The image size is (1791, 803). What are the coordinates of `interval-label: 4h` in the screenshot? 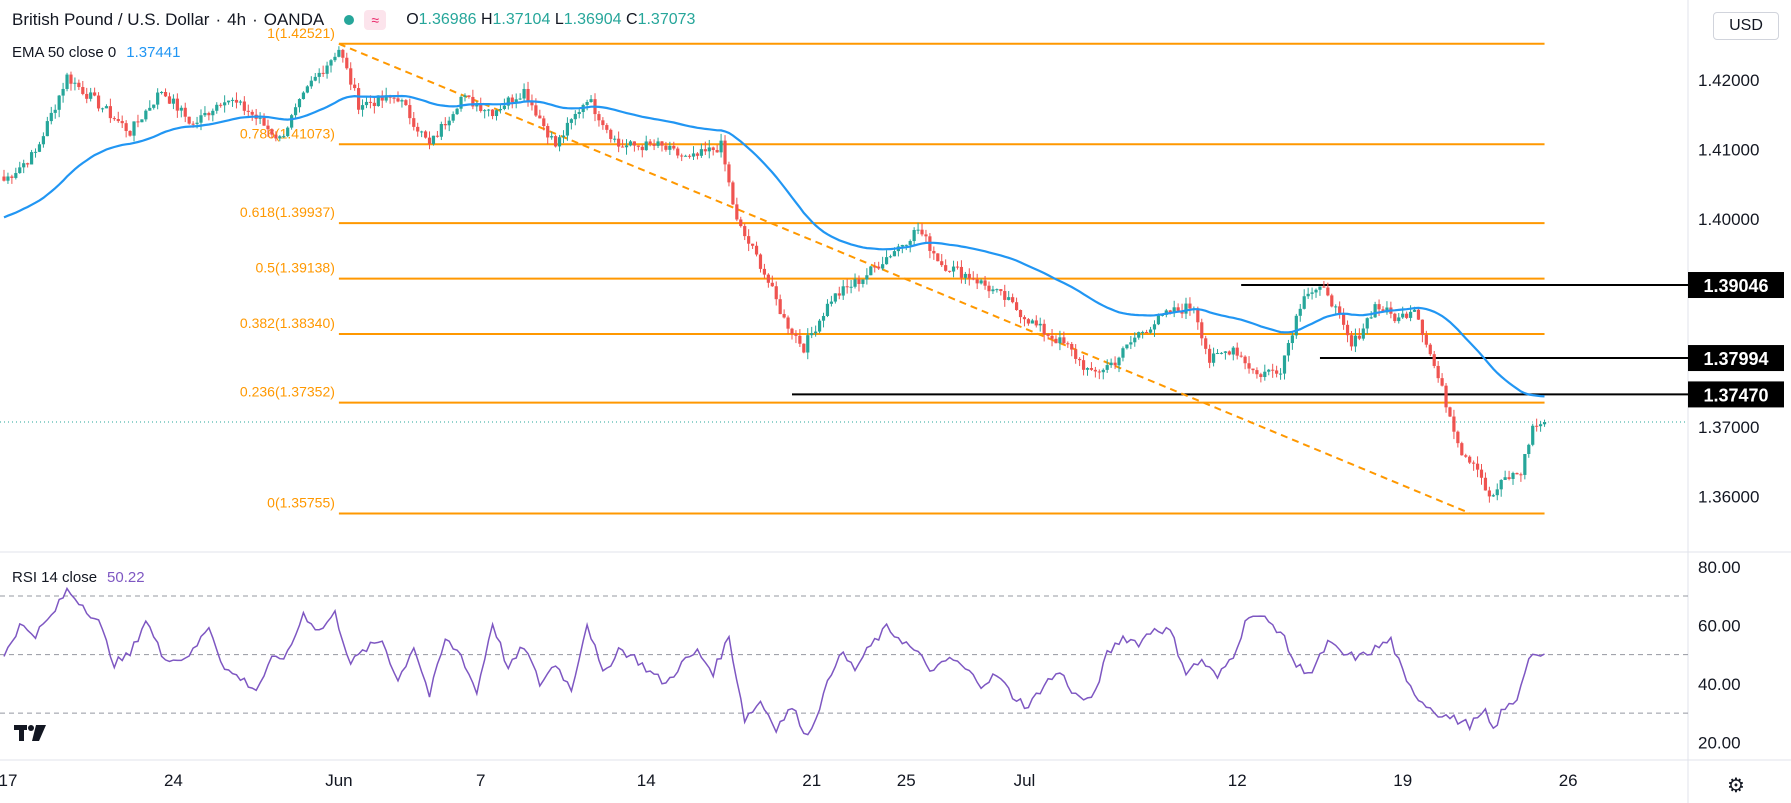 It's located at (237, 19).